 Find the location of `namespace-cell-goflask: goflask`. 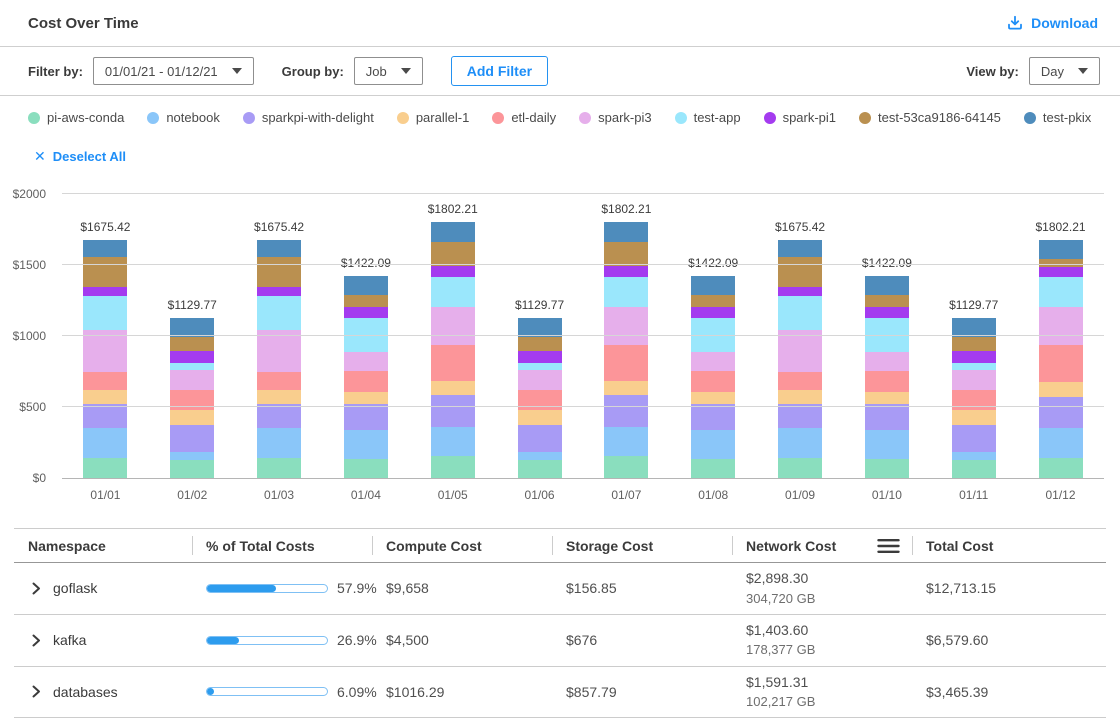

namespace-cell-goflask: goflask is located at coordinates (103, 588).